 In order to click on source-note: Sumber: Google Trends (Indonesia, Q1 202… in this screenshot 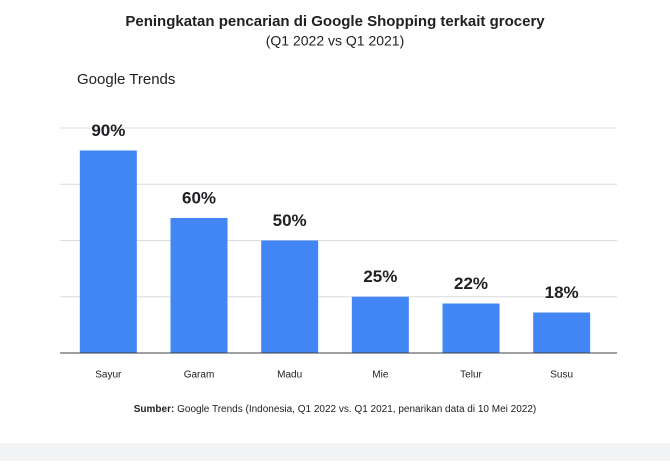, I will do `click(335, 409)`.